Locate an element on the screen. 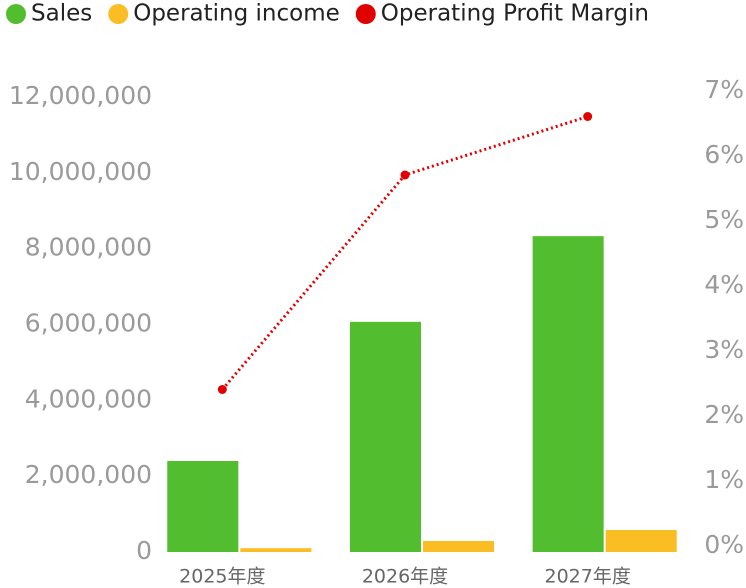 Image resolution: width=746 pixels, height=588 pixels. x-tick-label: 2025年度 is located at coordinates (222, 577).